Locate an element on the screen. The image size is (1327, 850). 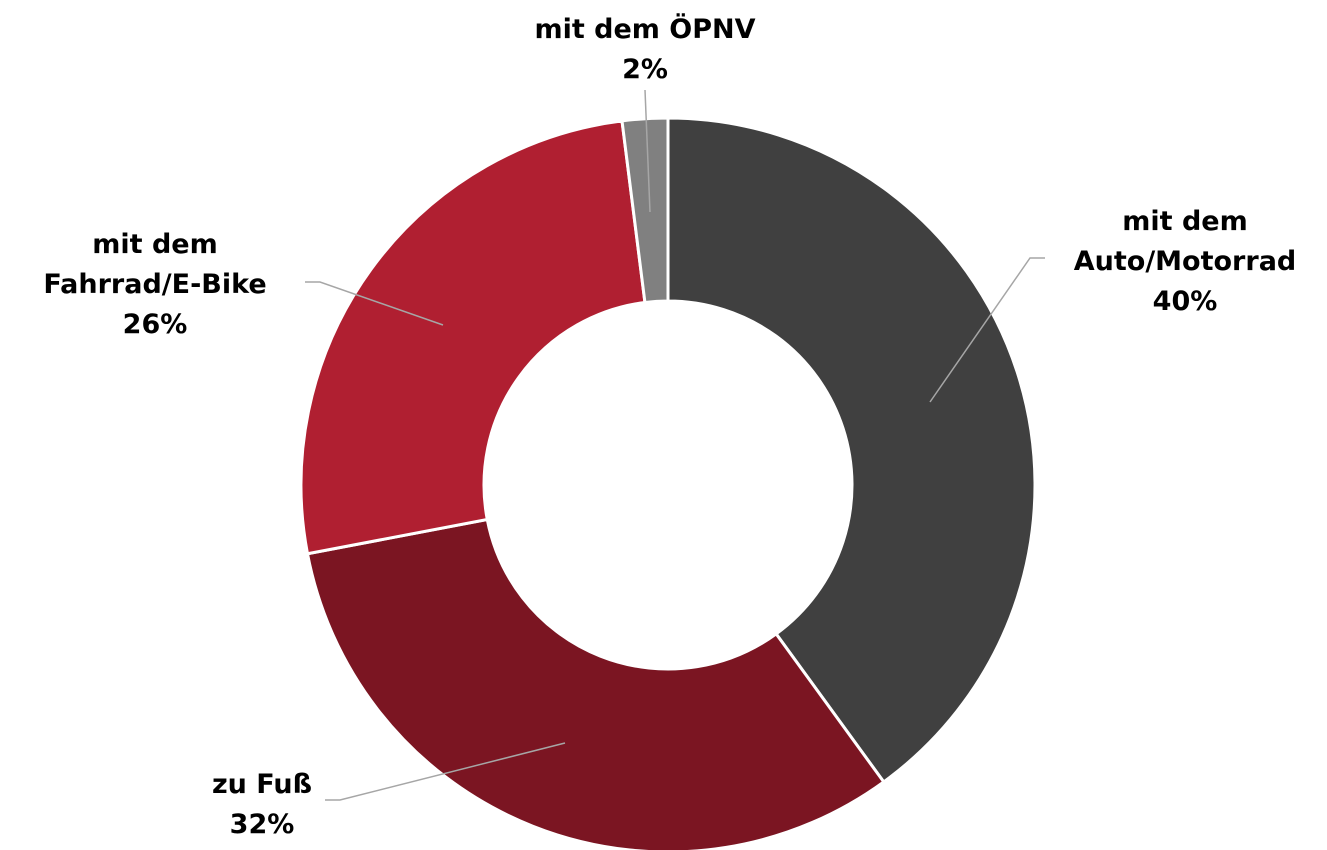
data-label: zu Fuß 32% is located at coordinates (262, 805).